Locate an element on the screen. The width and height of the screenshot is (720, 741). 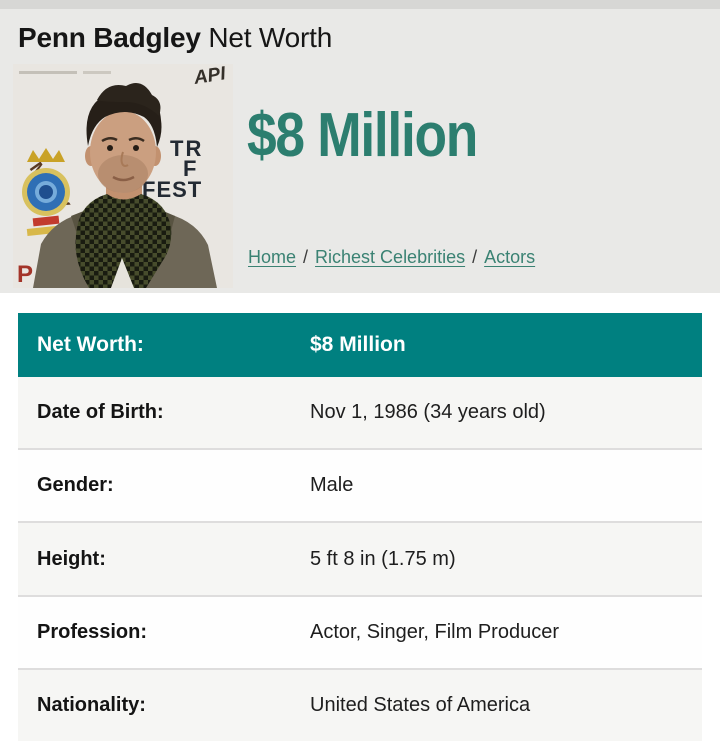
facts-header-row: Net Worth: $8 Million is located at coordinates (360, 345).